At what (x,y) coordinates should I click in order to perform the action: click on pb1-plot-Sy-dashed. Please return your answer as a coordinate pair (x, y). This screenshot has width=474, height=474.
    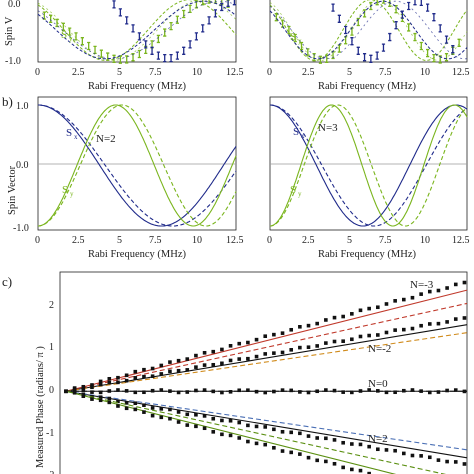
    Looking at the image, I should click on (137, 165).